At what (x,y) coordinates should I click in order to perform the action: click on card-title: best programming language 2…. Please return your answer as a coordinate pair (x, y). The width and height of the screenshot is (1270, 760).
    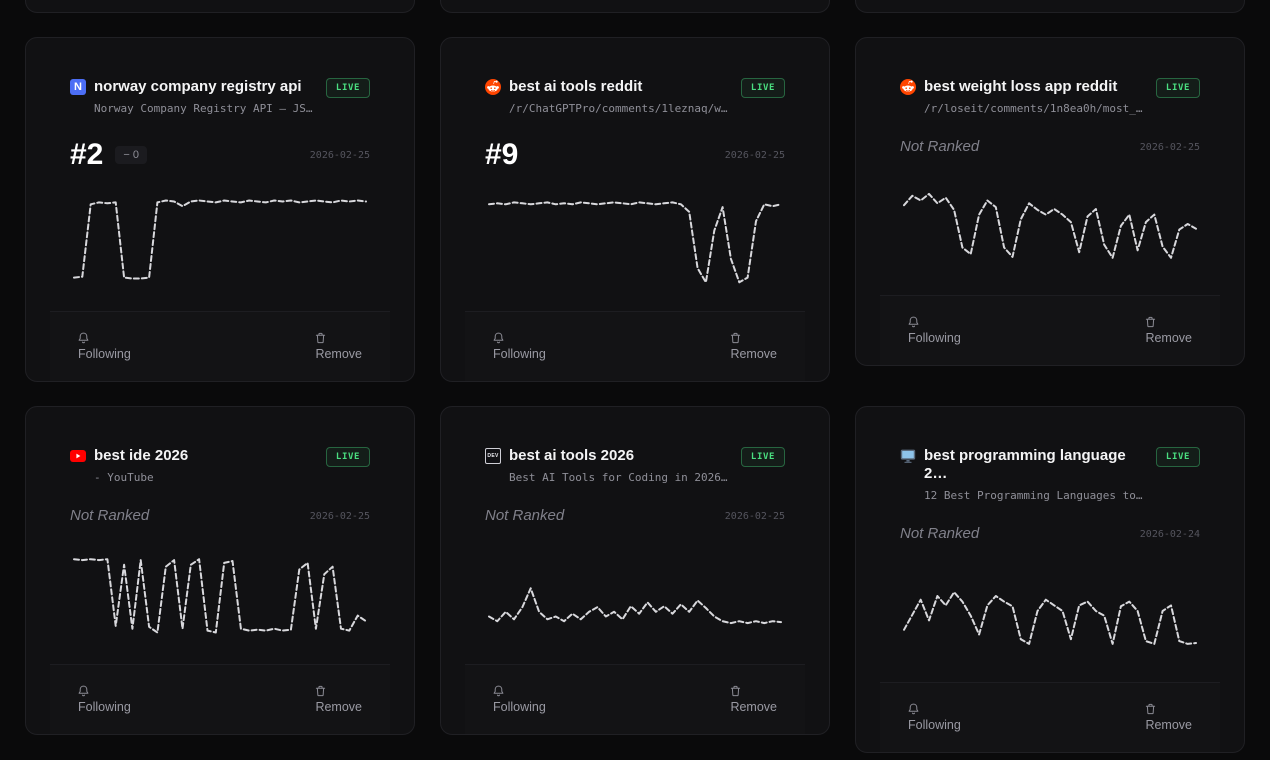
    Looking at the image, I should click on (1025, 464).